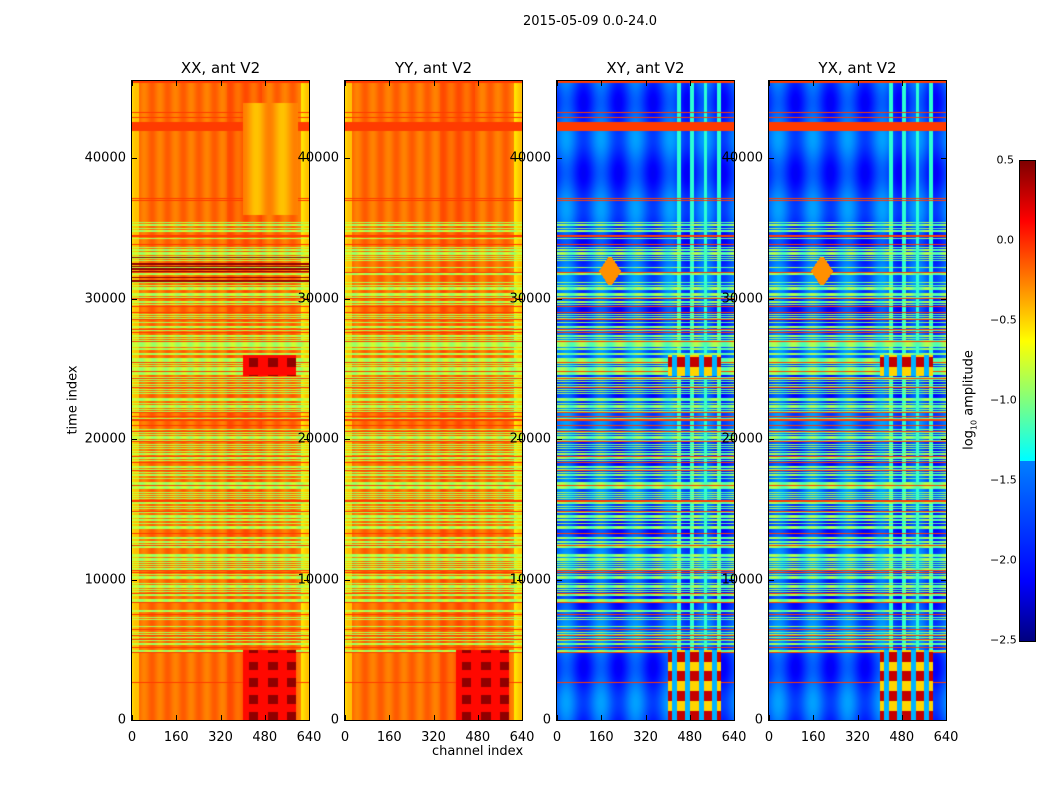 This screenshot has height=800, width=1050. I want to click on colorbar-tick-label: −1.0, so click(1003, 400).